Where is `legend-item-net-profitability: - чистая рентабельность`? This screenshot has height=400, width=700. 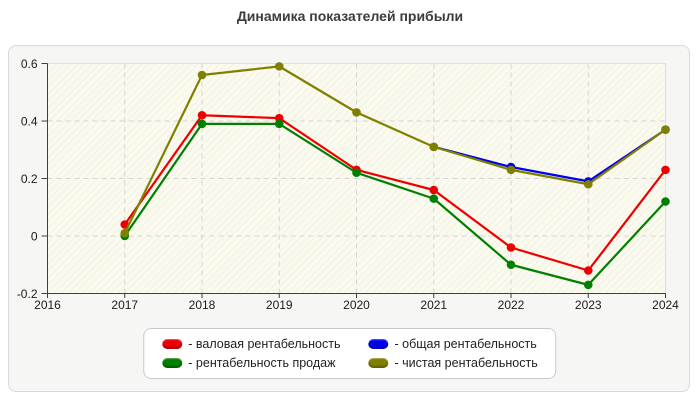 legend-item-net-profitability: - чистая рентабельность is located at coordinates (453, 363).